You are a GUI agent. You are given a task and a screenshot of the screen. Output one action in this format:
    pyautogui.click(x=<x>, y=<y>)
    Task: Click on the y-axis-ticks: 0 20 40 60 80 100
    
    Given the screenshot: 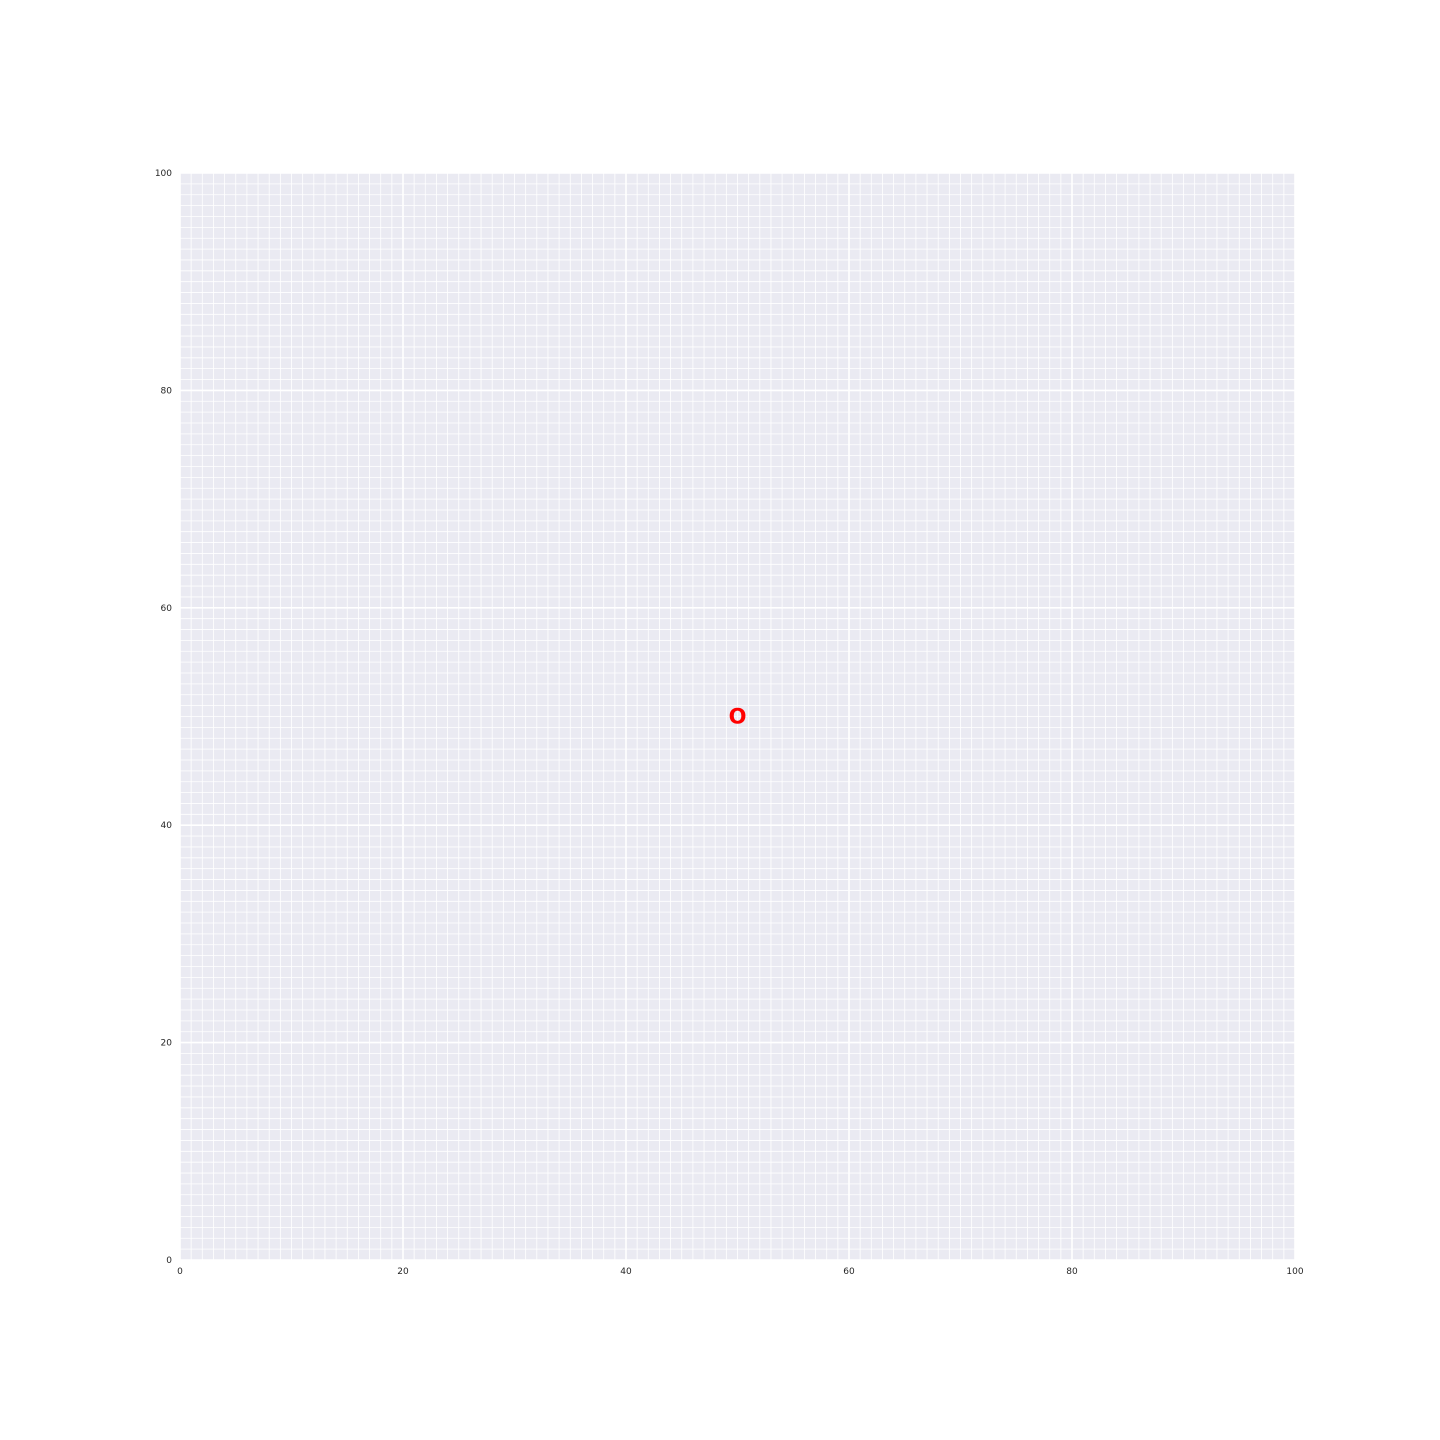 What is the action you would take?
    pyautogui.click(x=163, y=717)
    